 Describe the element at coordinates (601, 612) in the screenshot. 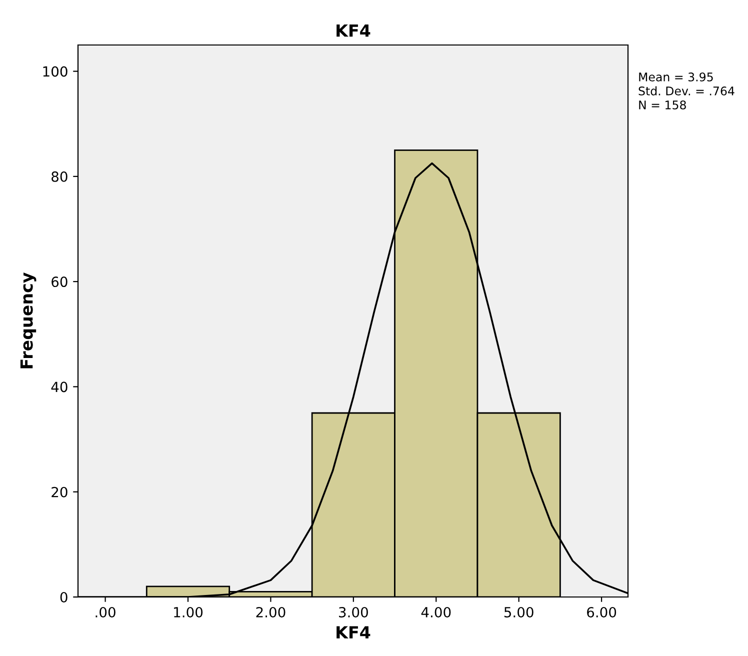

I see `x-tick-label: 6.00` at that location.